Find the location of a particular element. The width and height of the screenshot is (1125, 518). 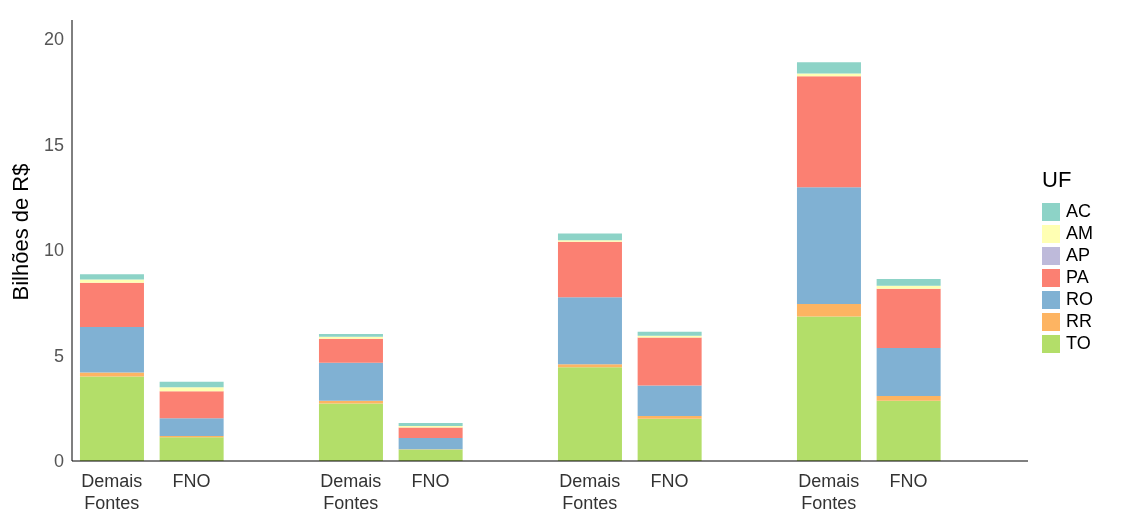

y-tick-label: 0 is located at coordinates (58, 461).